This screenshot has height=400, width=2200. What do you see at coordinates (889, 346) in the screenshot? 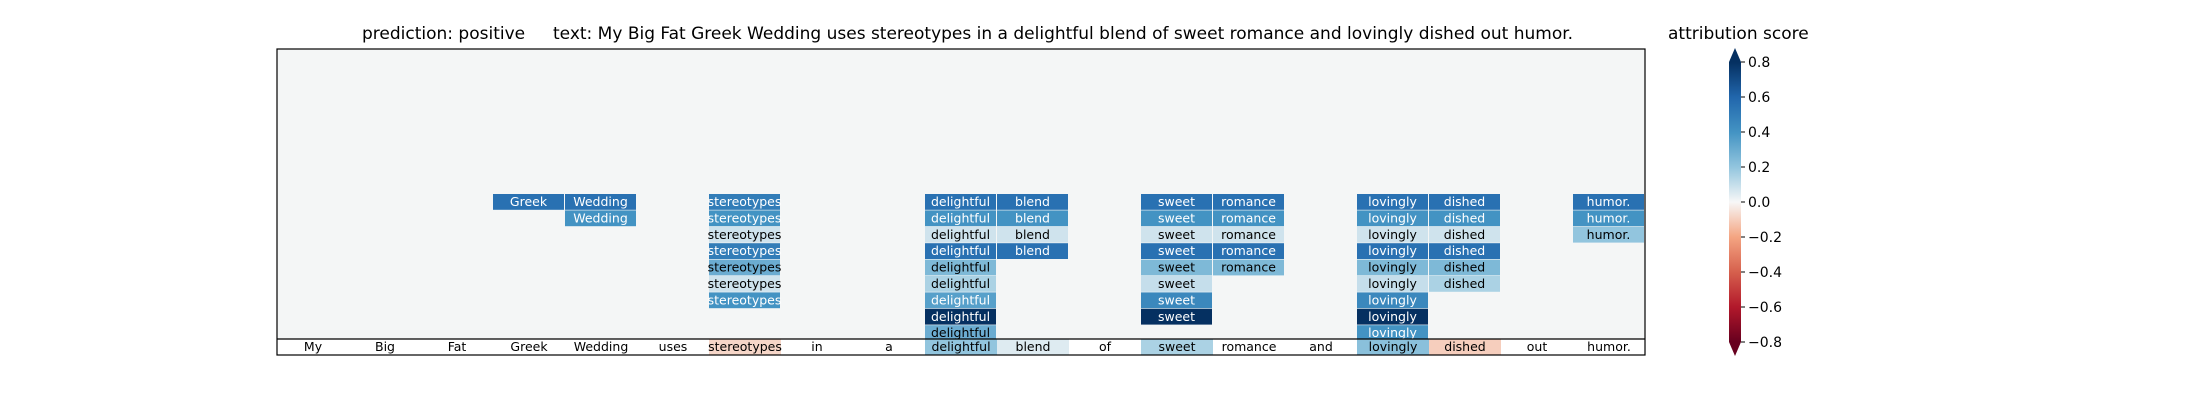
I see `token-label: a` at bounding box center [889, 346].